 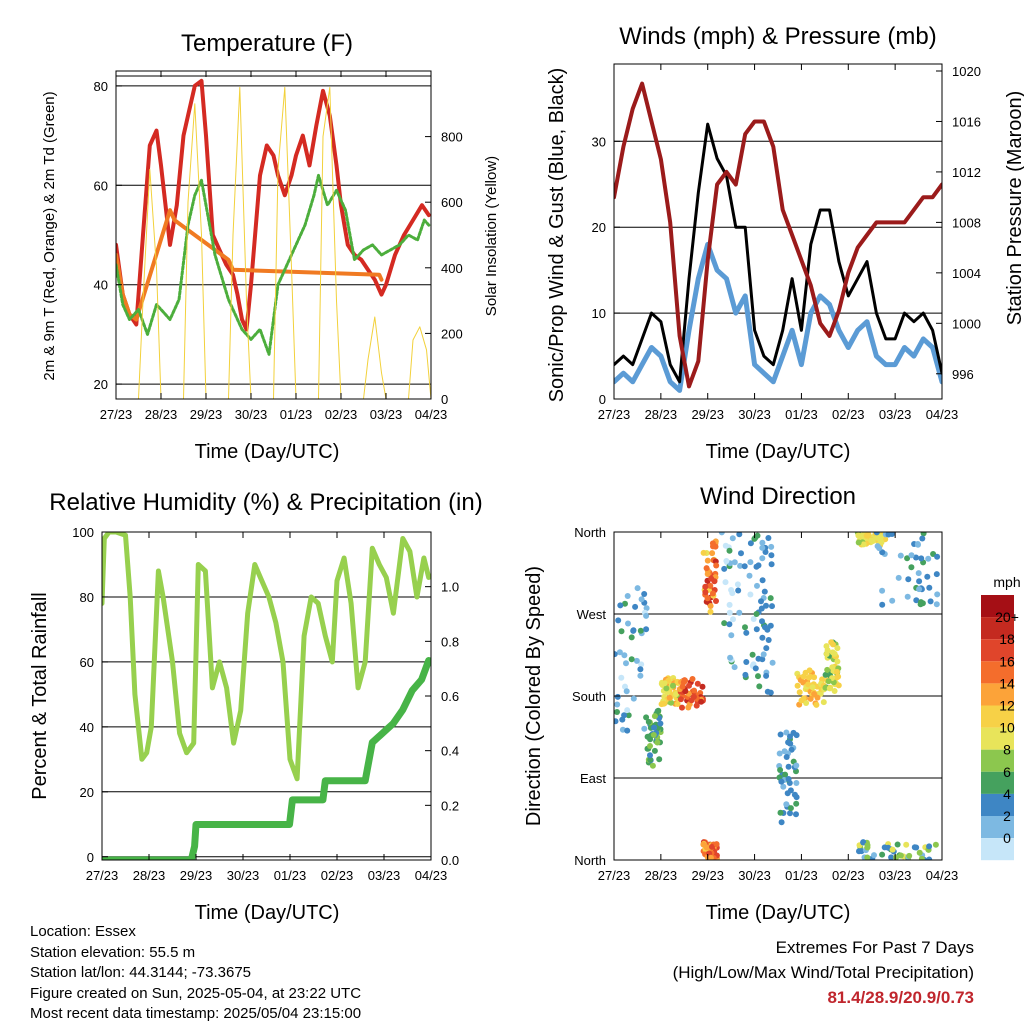 I want to click on colorbar-title: mph, so click(x=1006, y=582).